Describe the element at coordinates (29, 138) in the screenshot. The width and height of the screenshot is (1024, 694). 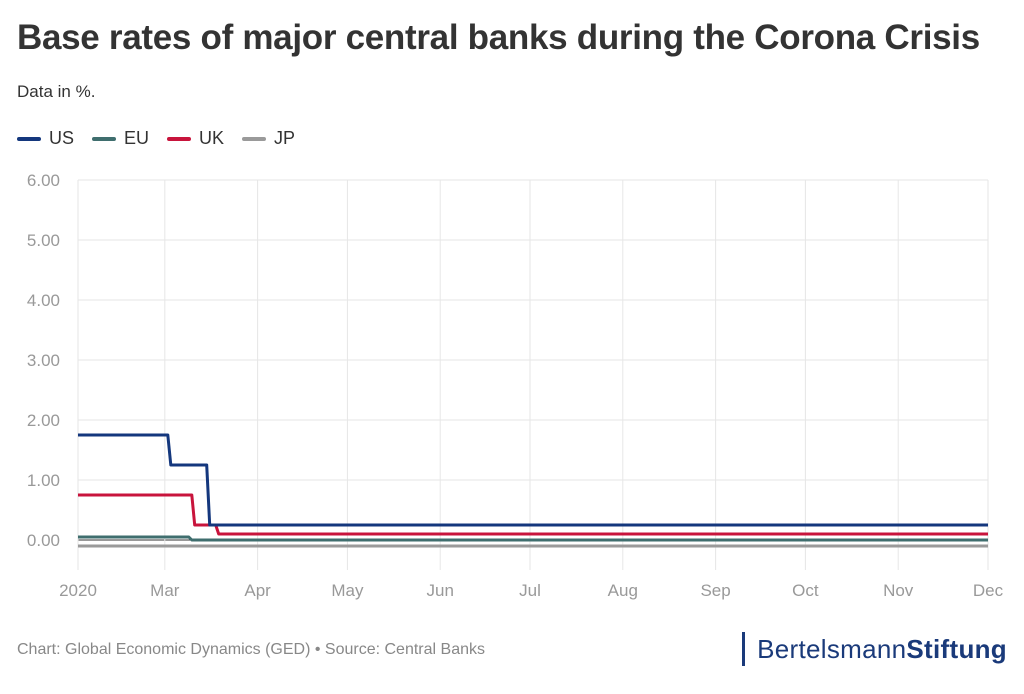
I see `legend-swatch-us` at that location.